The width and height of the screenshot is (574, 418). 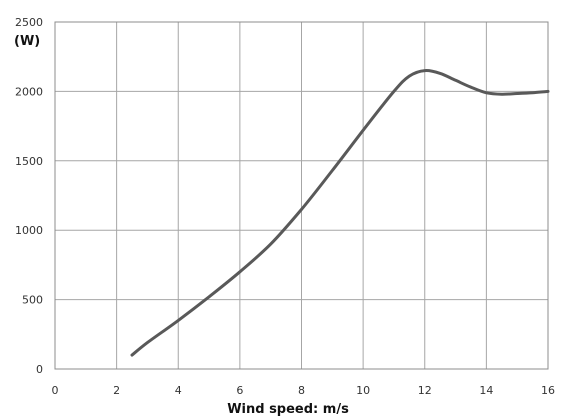 What do you see at coordinates (116, 390) in the screenshot?
I see `x-tick-label: 2` at bounding box center [116, 390].